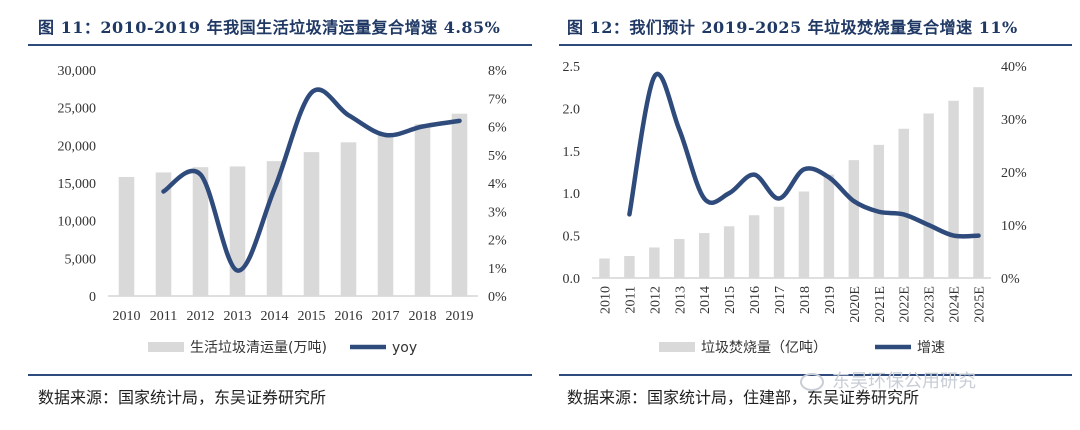  I want to click on watermark: 东吴环保公用研究, so click(888, 380).